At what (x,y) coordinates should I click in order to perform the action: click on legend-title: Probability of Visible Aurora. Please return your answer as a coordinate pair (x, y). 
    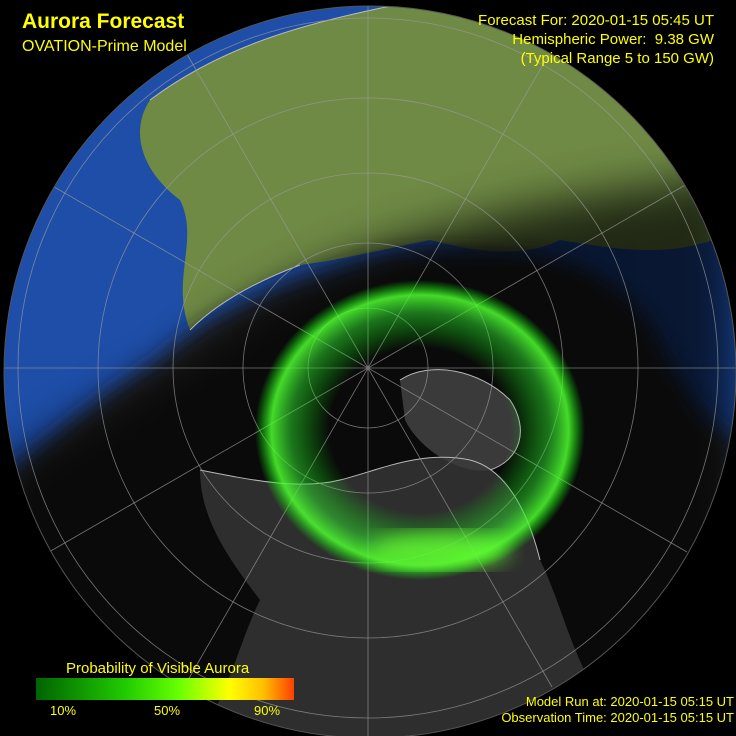
    Looking at the image, I should click on (158, 668).